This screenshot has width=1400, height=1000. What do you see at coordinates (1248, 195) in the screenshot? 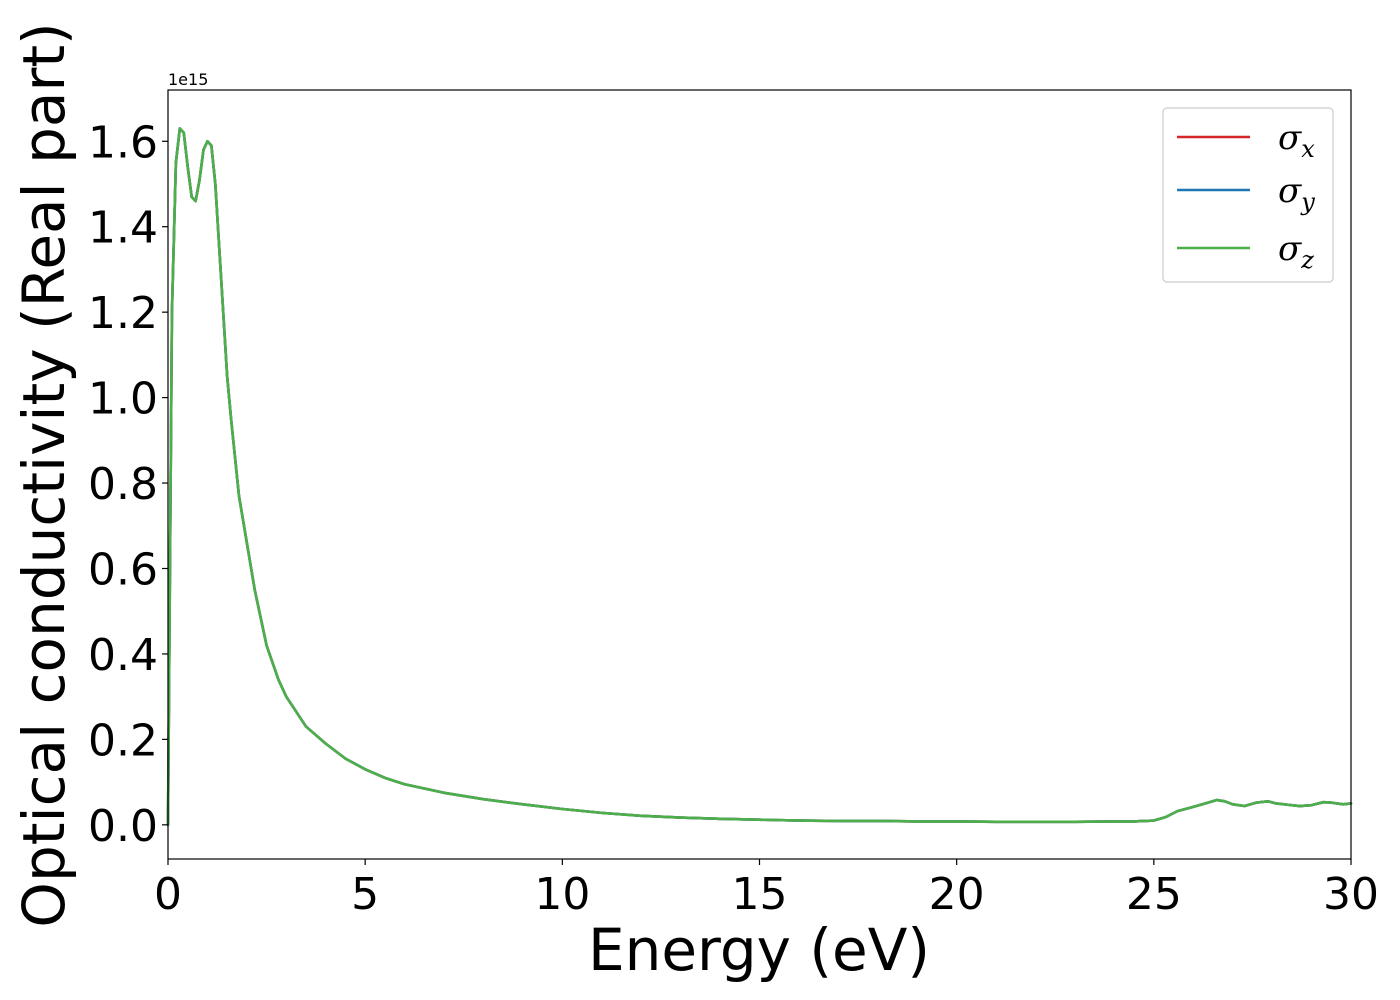
I see `legend-box` at bounding box center [1248, 195].